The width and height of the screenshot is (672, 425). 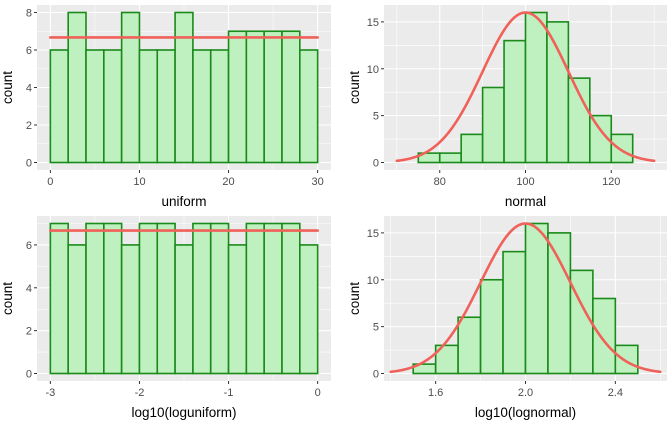 I want to click on x-tick-label: 10, so click(x=139, y=182).